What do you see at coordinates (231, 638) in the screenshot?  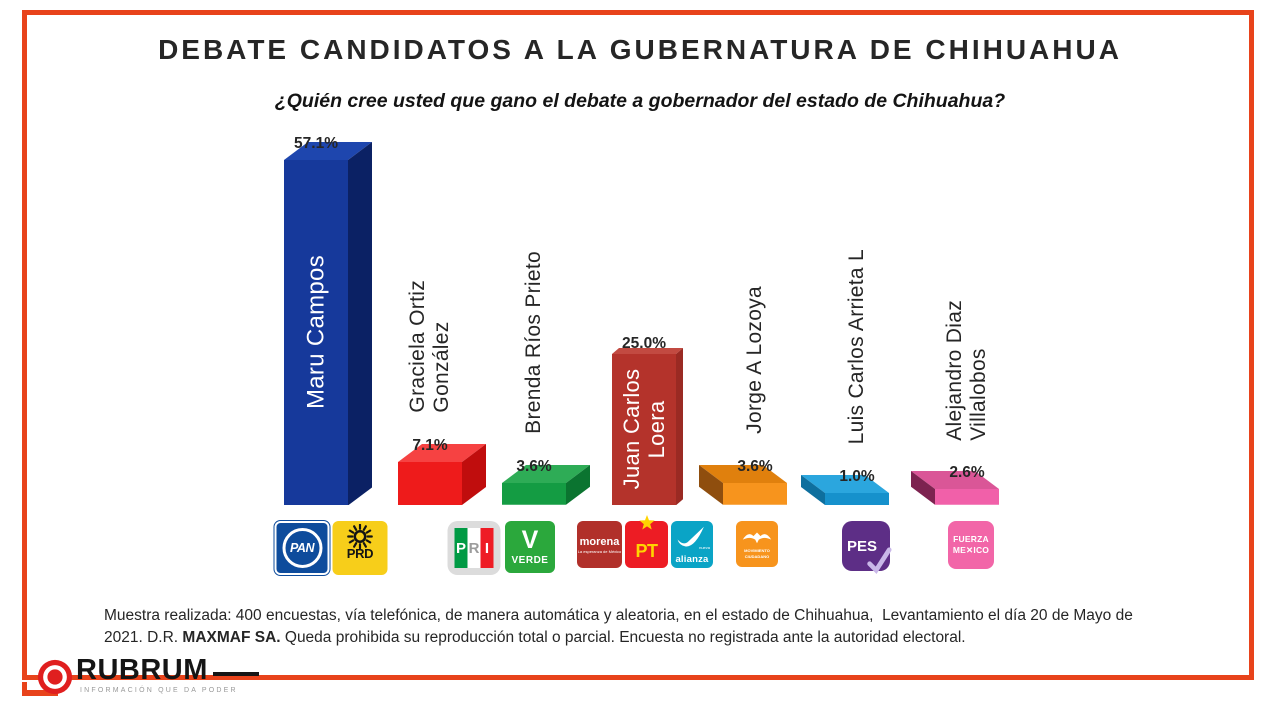 I see `footer-publisher: MAXMAF SA.` at bounding box center [231, 638].